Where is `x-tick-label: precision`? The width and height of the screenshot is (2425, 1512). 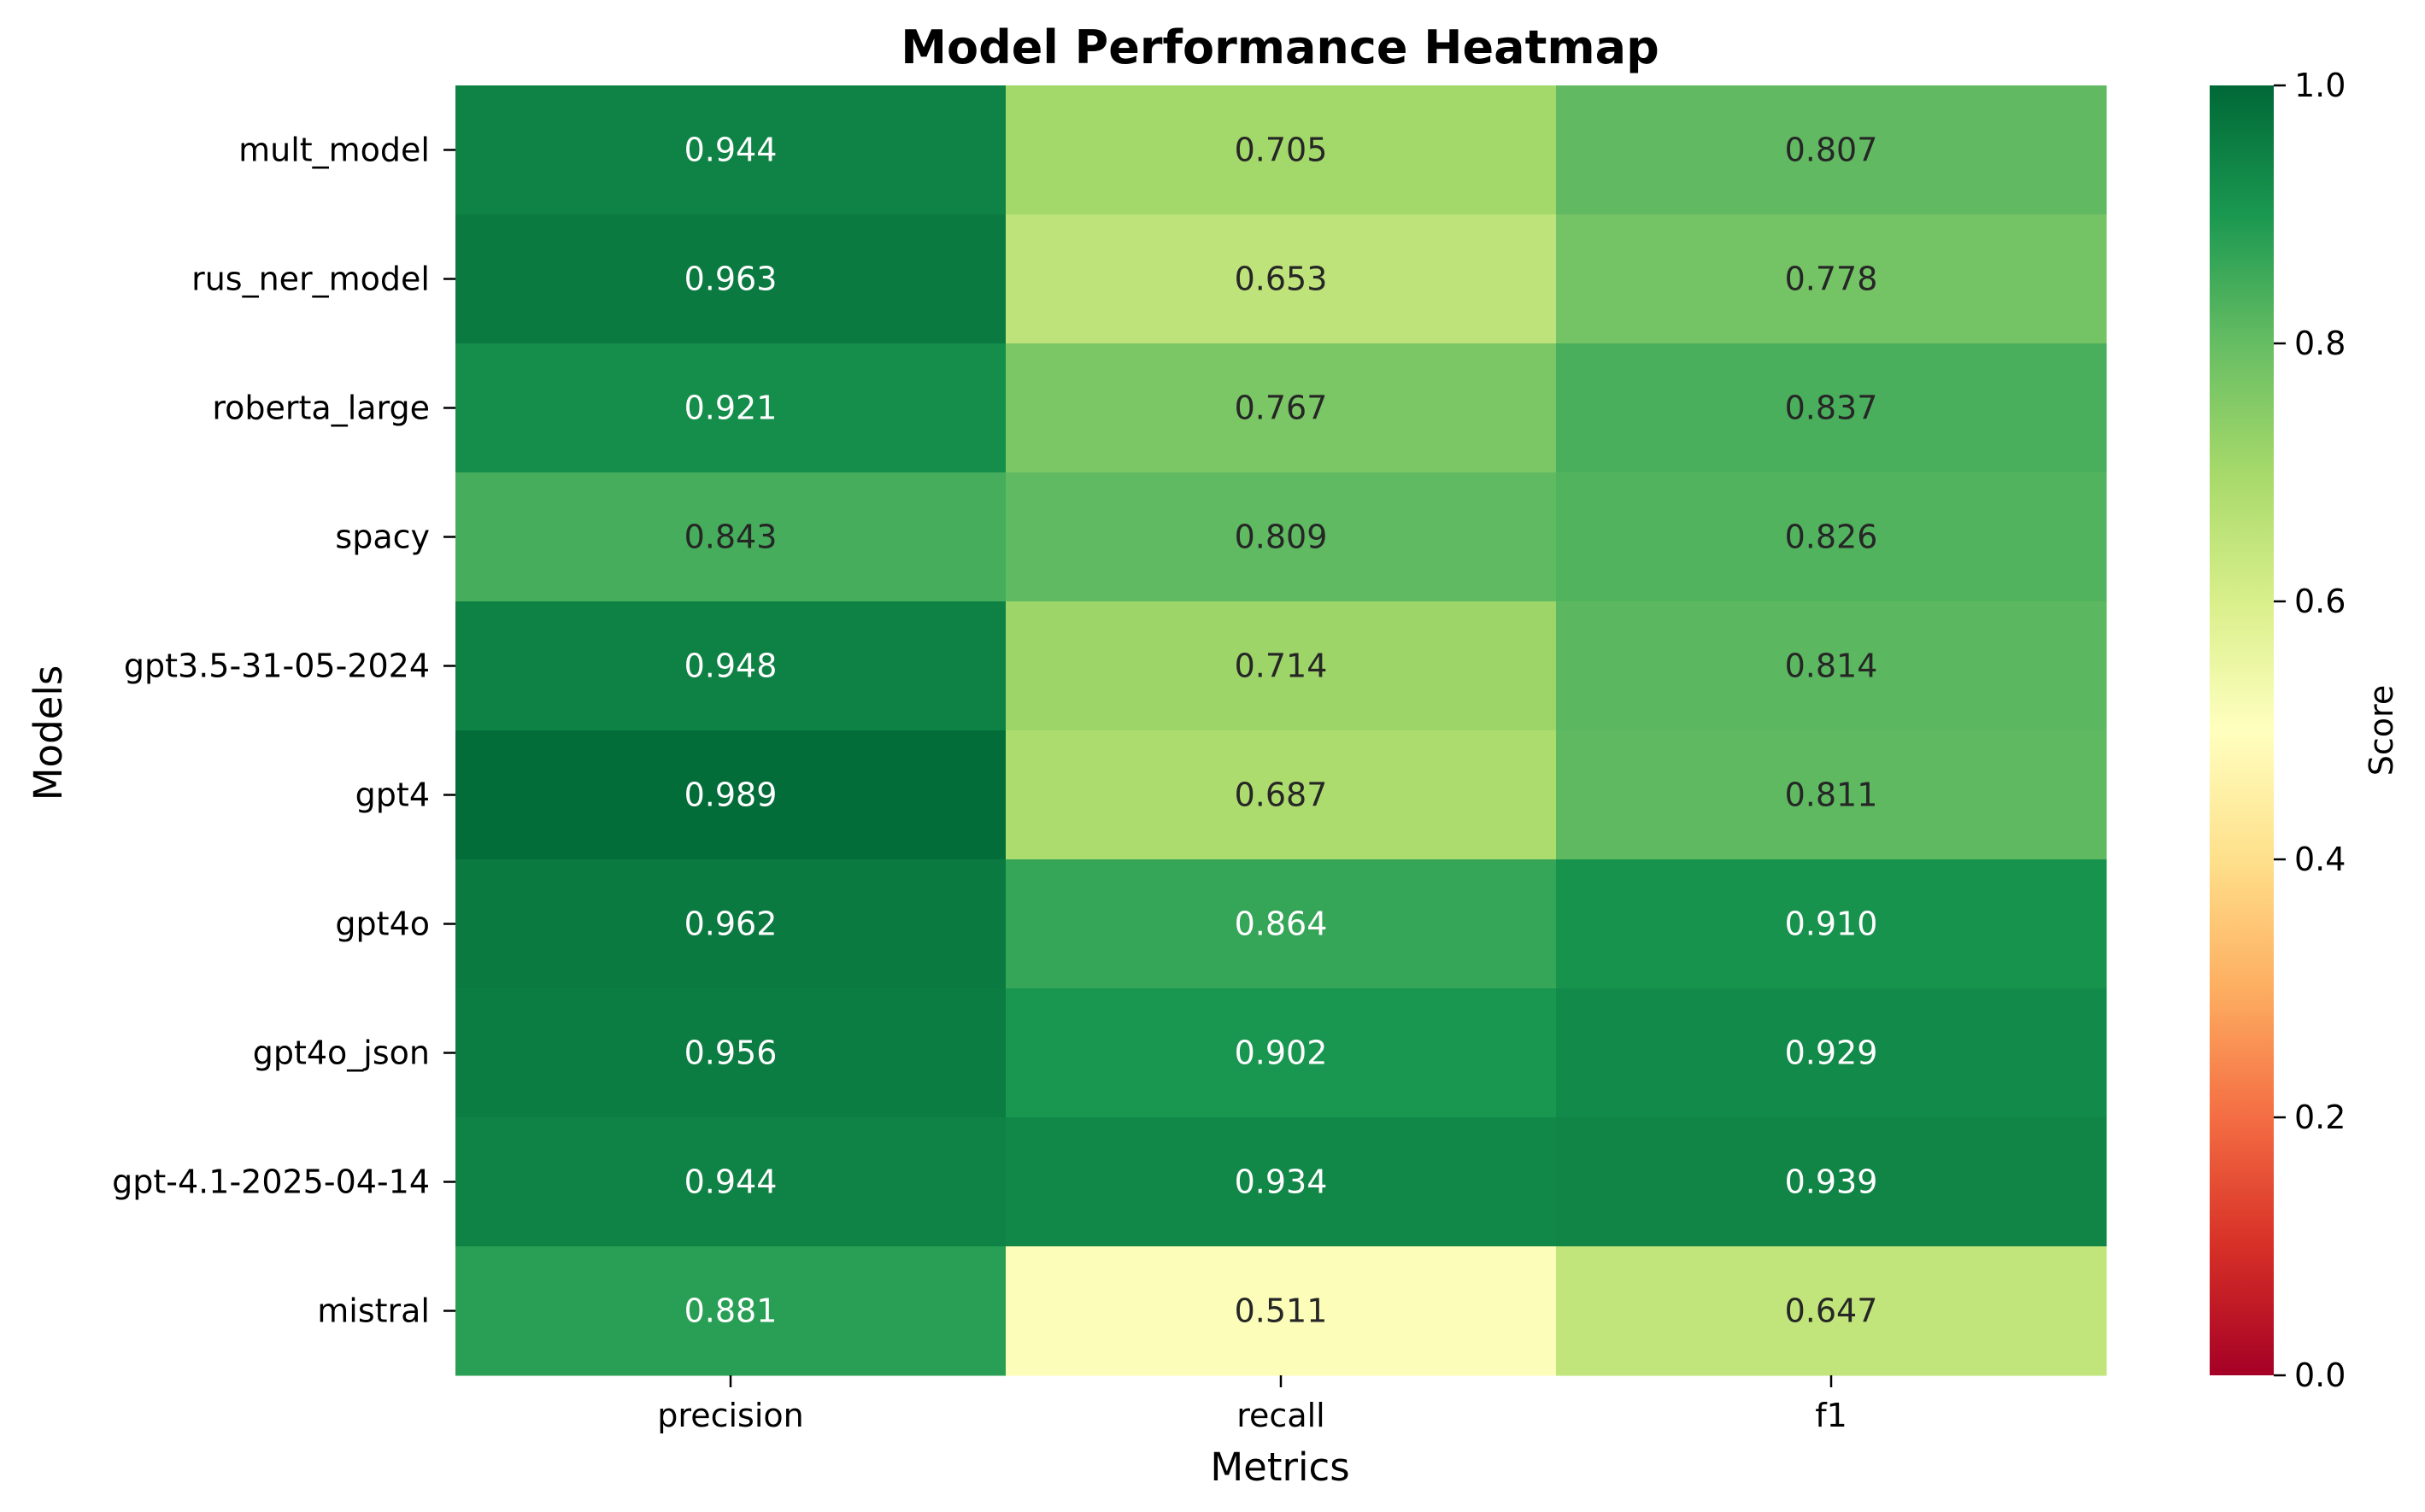
x-tick-label: precision is located at coordinates (730, 1415).